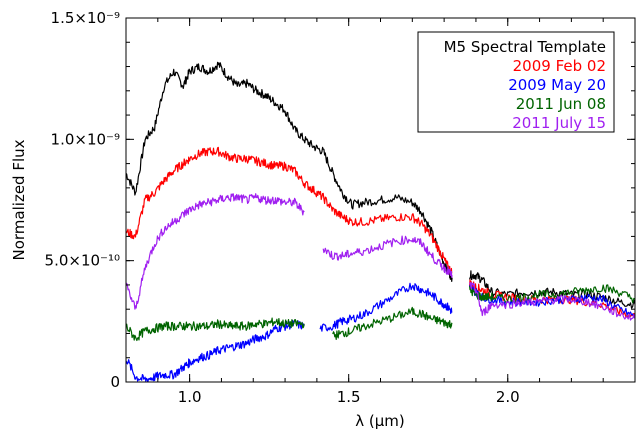 This screenshot has height=432, width=639. What do you see at coordinates (380, 421) in the screenshot?
I see `x-axis-title: λ (μm)` at bounding box center [380, 421].